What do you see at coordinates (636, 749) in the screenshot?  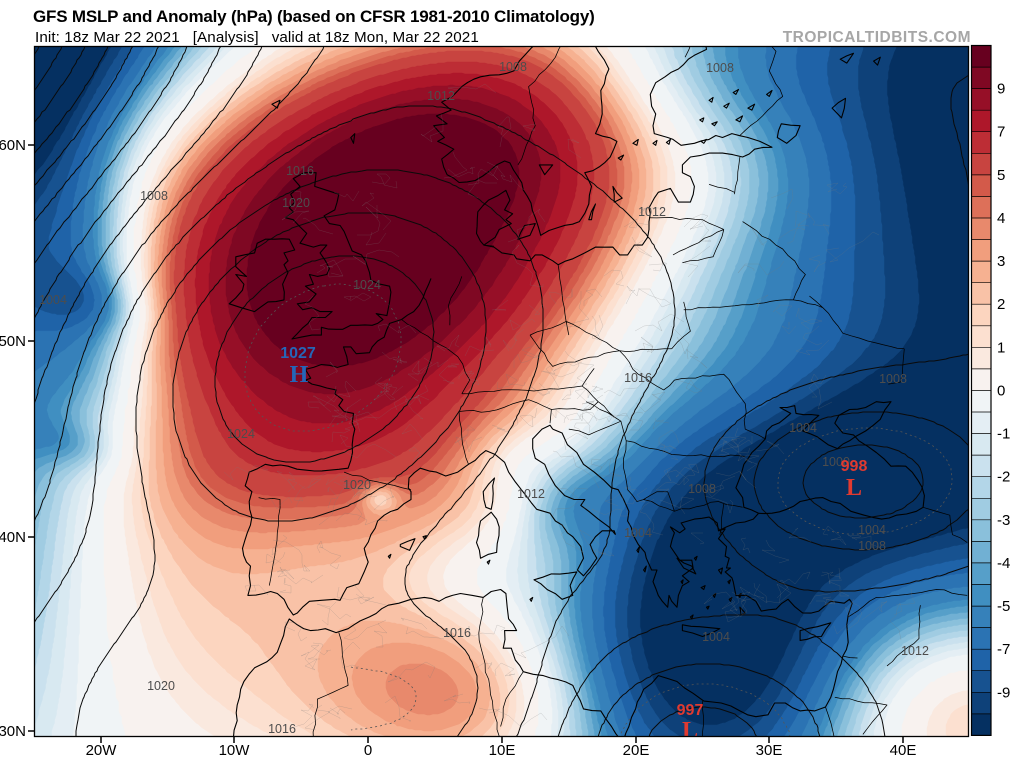 I see `svg-text: 20E` at bounding box center [636, 749].